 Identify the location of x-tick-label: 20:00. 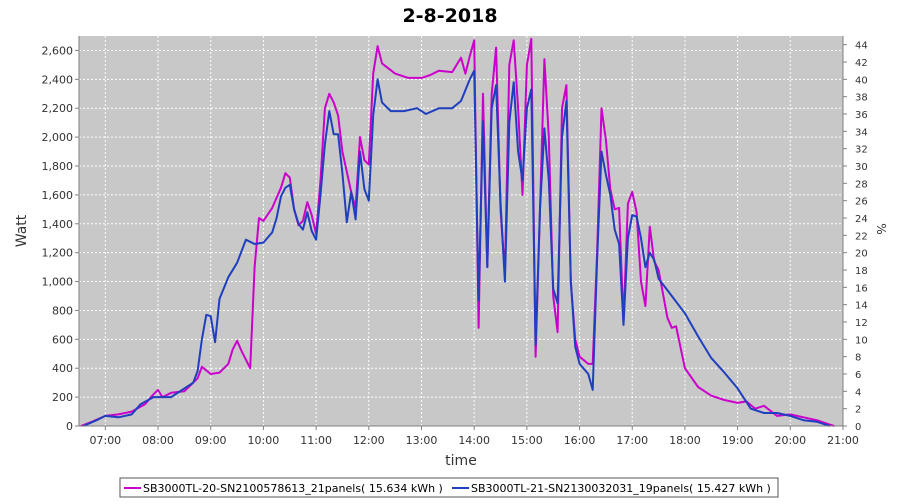
(790, 440).